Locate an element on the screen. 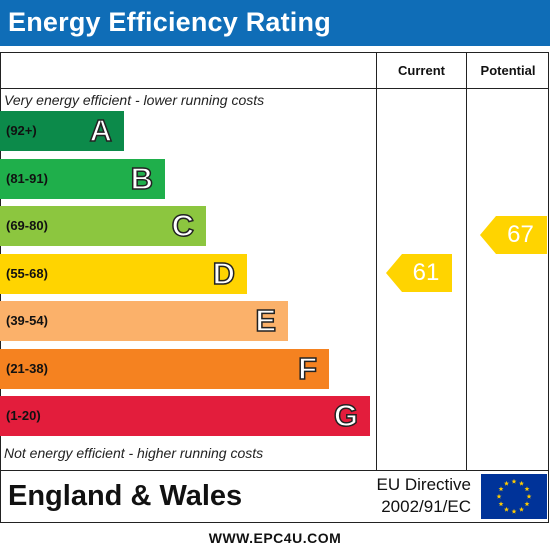 The height and width of the screenshot is (550, 550). band-range: (1-20) is located at coordinates (23, 415).